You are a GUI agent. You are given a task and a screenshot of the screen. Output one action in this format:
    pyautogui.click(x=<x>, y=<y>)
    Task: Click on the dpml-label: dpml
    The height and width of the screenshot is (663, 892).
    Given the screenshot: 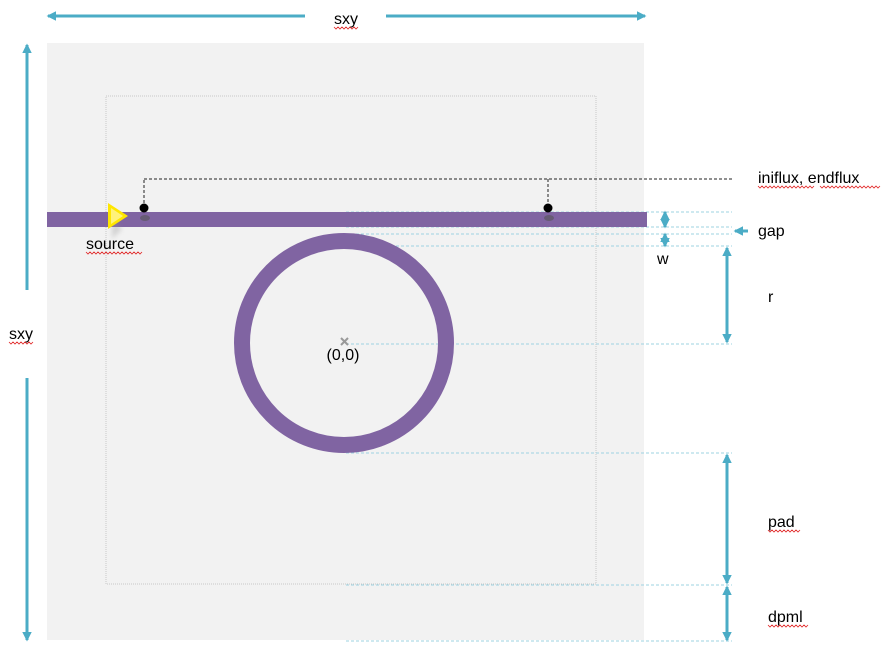 What is the action you would take?
    pyautogui.click(x=785, y=617)
    